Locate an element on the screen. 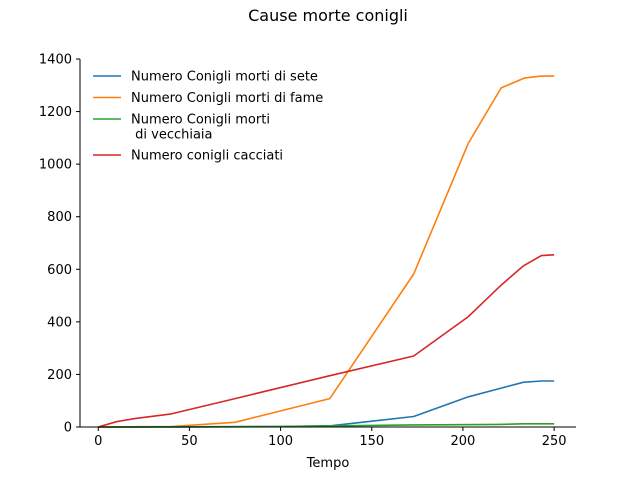  x-tick-label: 0 is located at coordinates (98, 441).